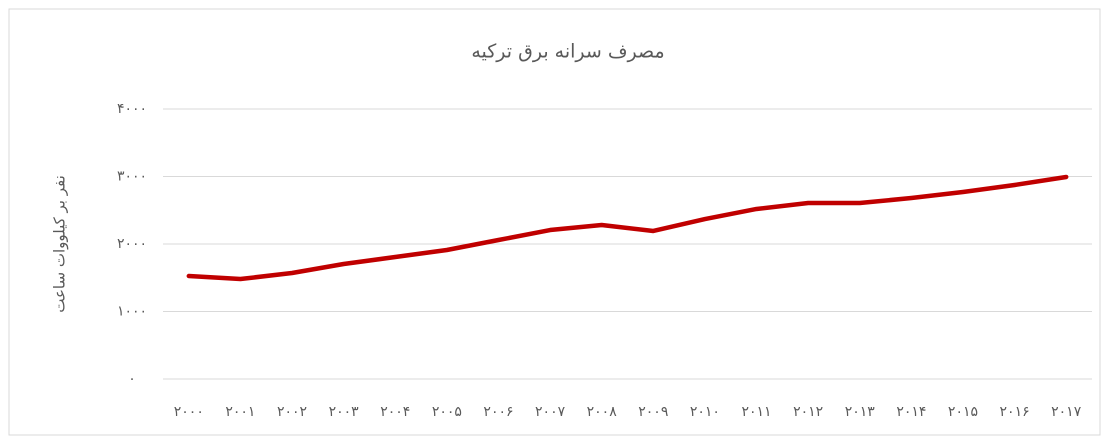 The width and height of the screenshot is (1109, 448). Describe the element at coordinates (567, 52) in the screenshot. I see `chart-title: مصرف سرانه برق ترکیه` at that location.